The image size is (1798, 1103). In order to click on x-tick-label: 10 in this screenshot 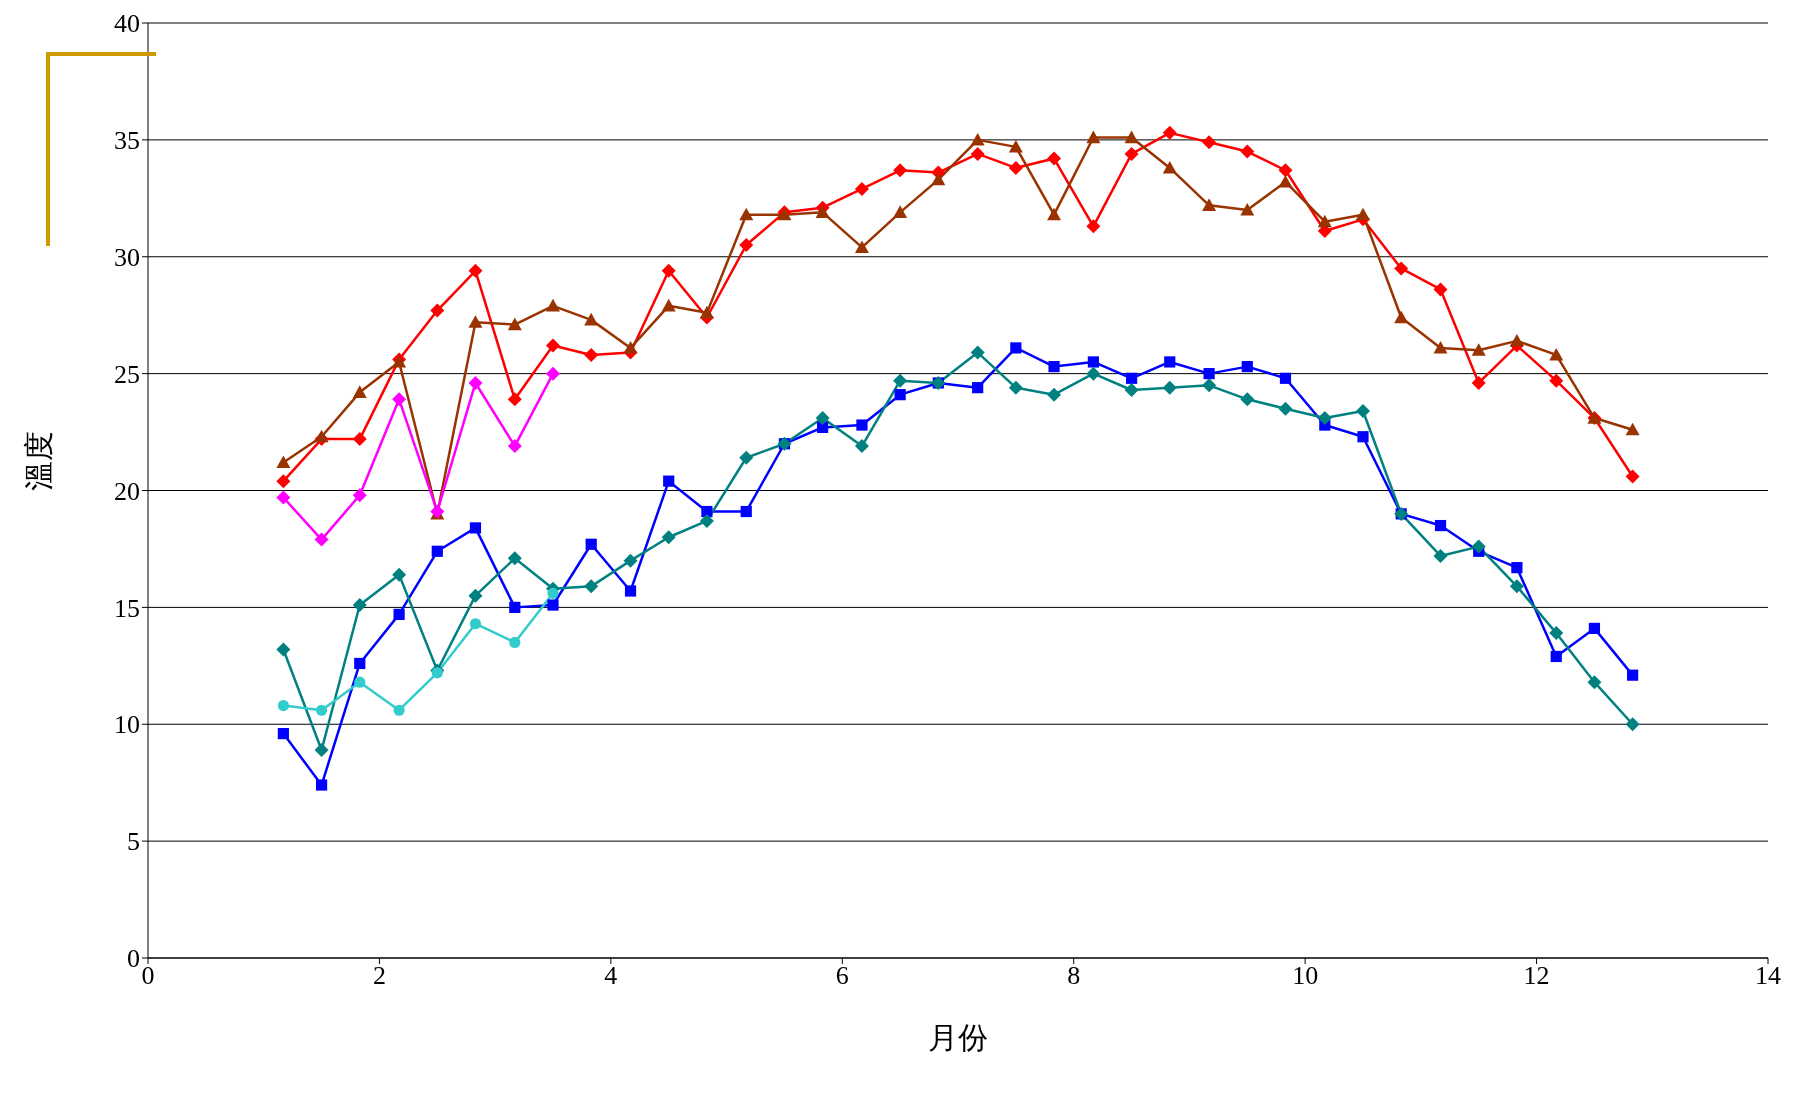, I will do `click(1305, 976)`.